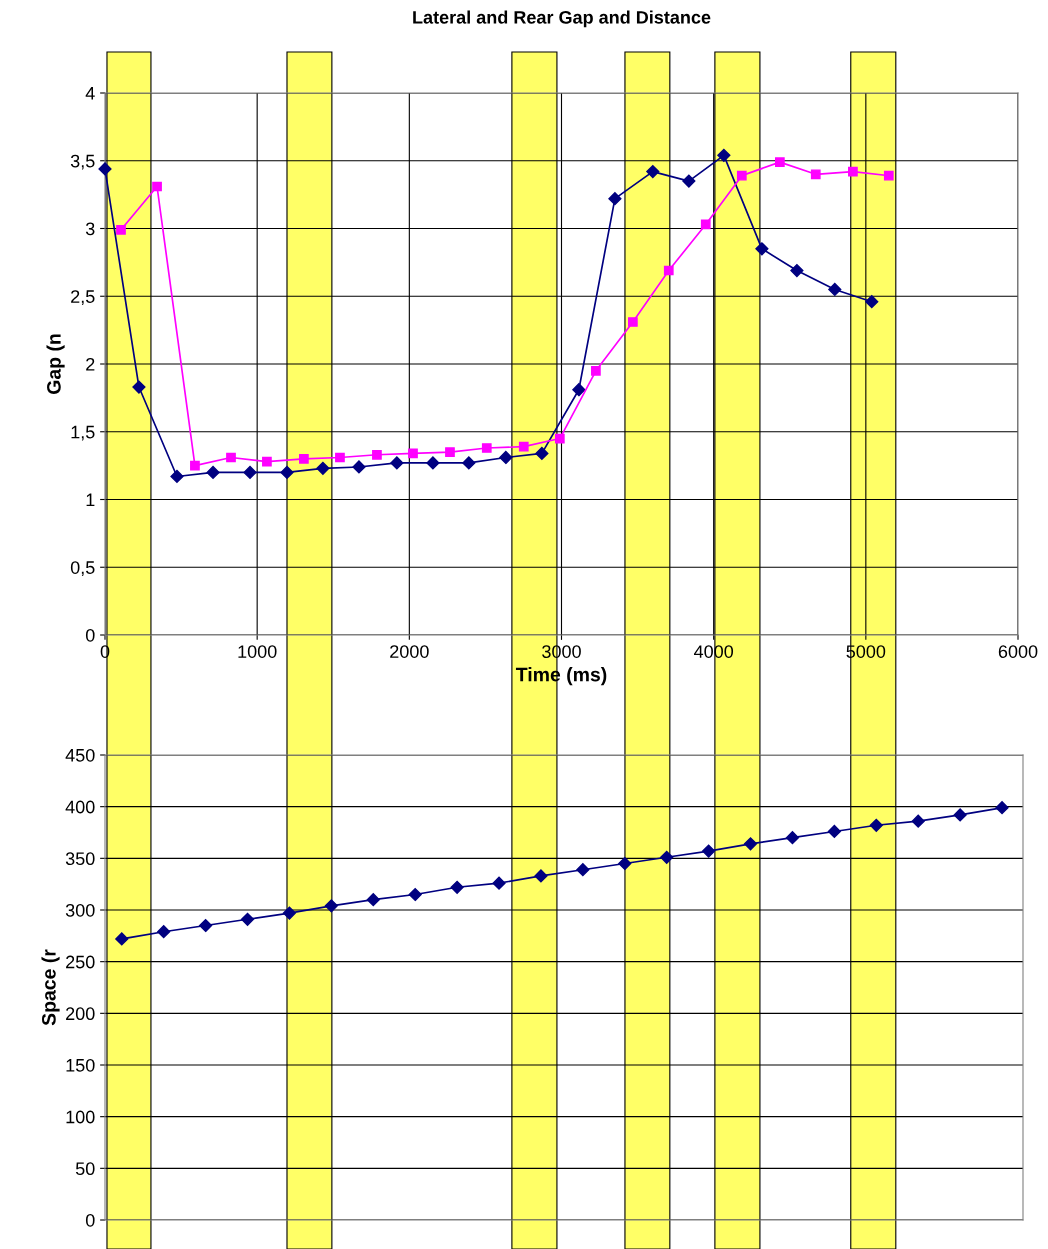  Describe the element at coordinates (1018, 651) in the screenshot. I see `x-tick-label: 6000` at that location.